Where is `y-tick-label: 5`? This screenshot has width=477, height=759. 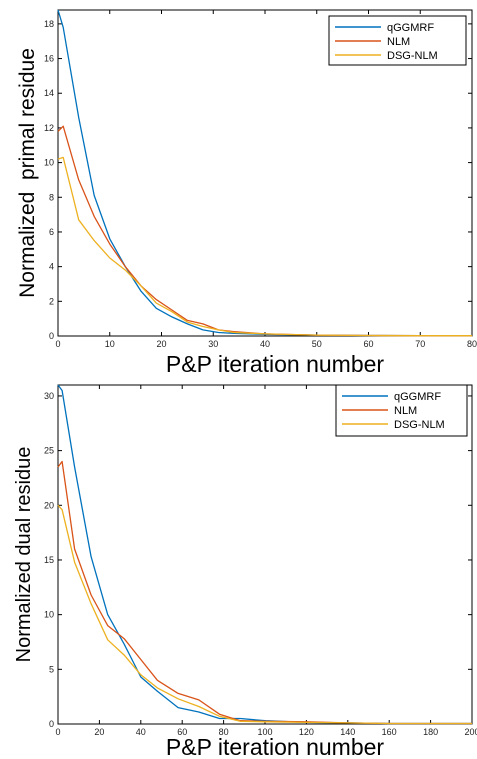
y-tick-label: 5 is located at coordinates (51, 669).